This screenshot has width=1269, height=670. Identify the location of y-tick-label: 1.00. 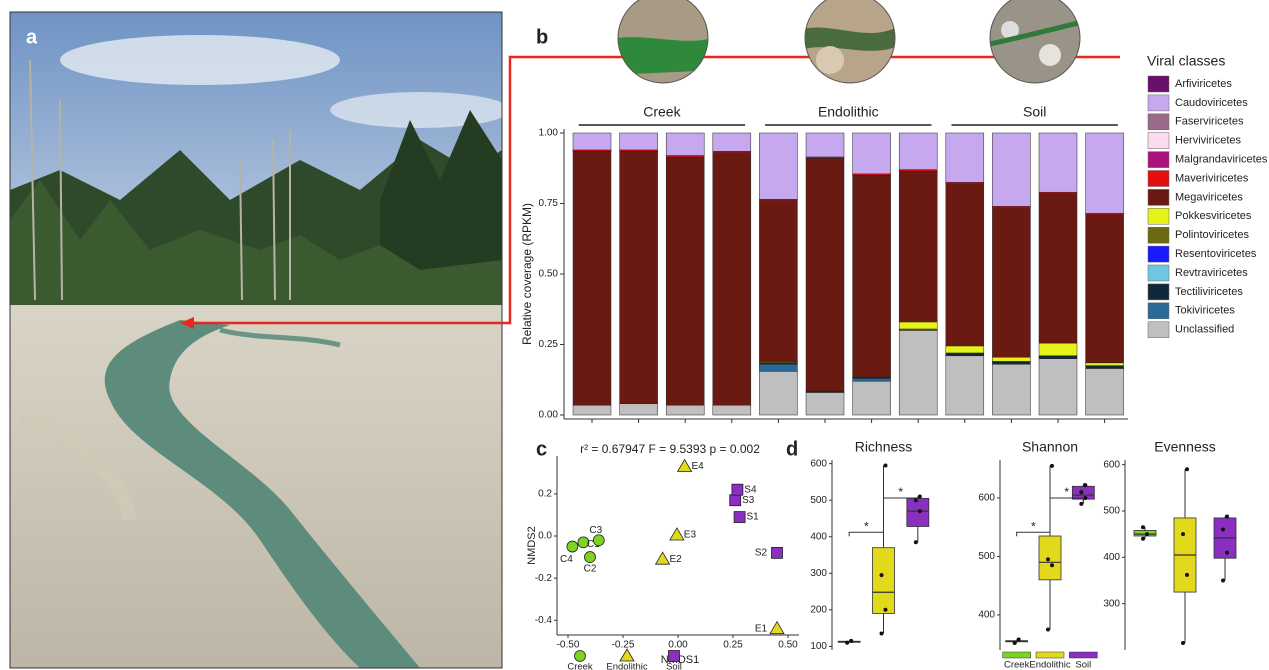
(549, 133).